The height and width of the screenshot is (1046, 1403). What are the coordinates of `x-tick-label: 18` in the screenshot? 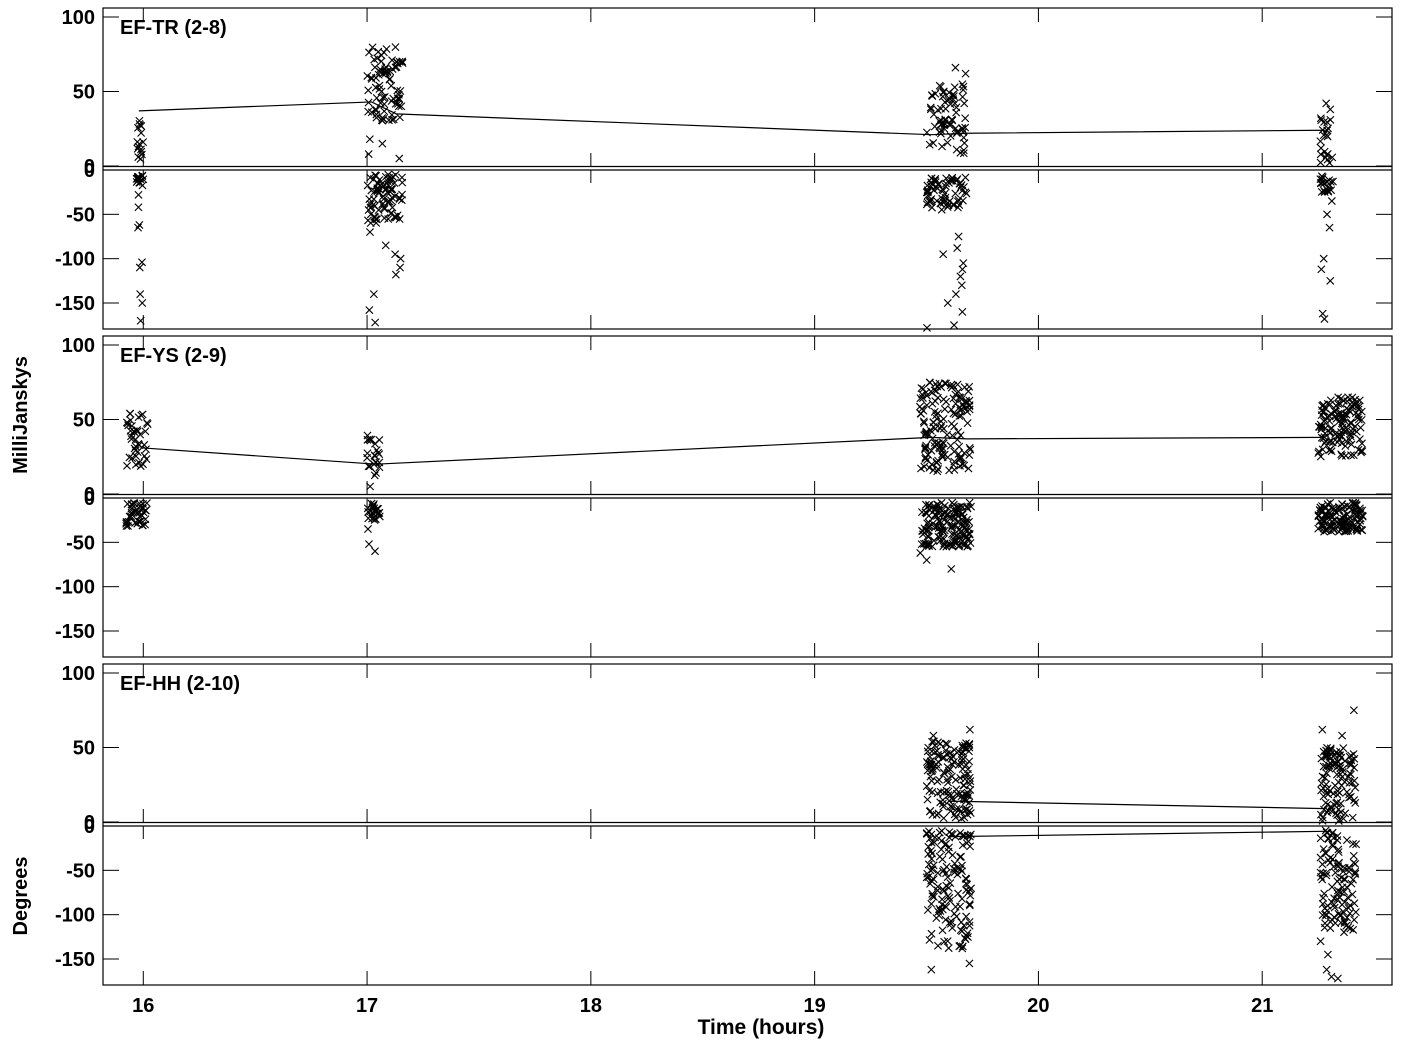 It's located at (591, 1006).